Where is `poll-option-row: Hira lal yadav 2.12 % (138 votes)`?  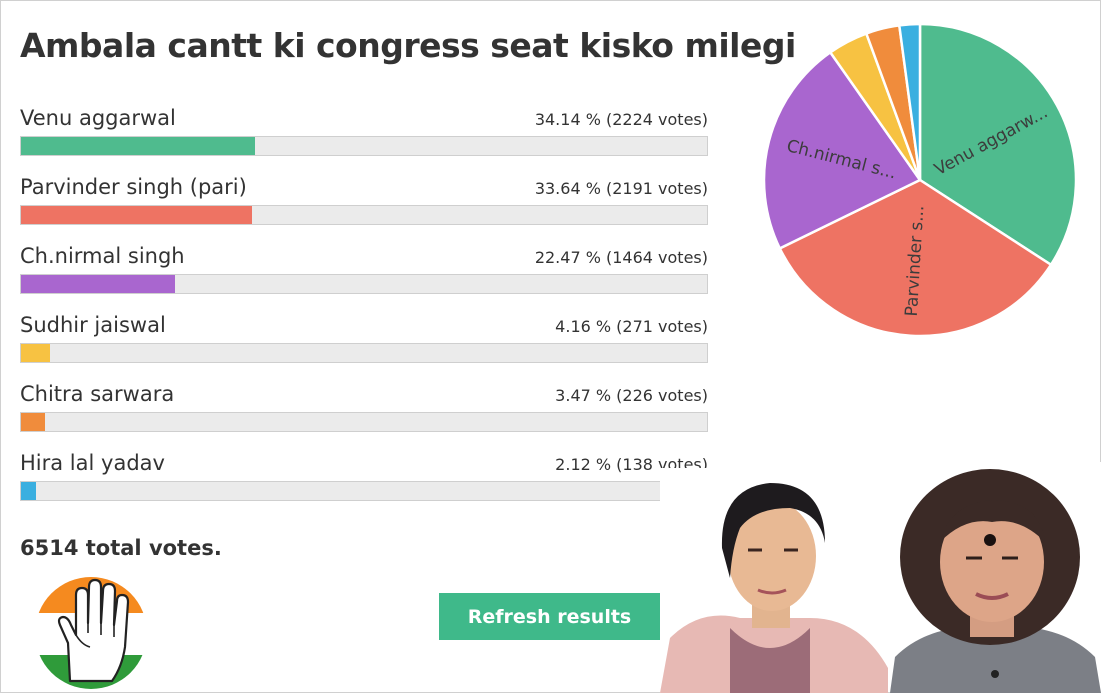 poll-option-row: Hira lal yadav 2.12 % (138 votes) is located at coordinates (364, 477).